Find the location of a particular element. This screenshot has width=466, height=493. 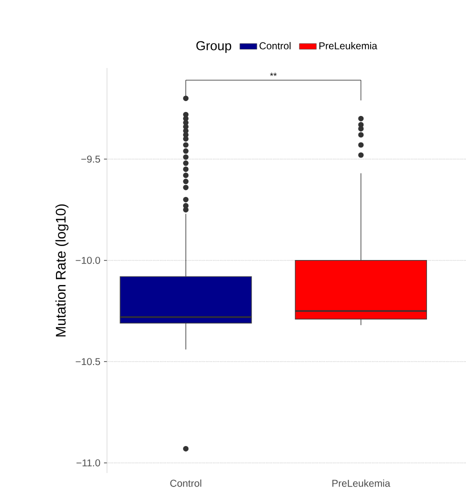

y-tick-label: −9.5 is located at coordinates (90, 159).